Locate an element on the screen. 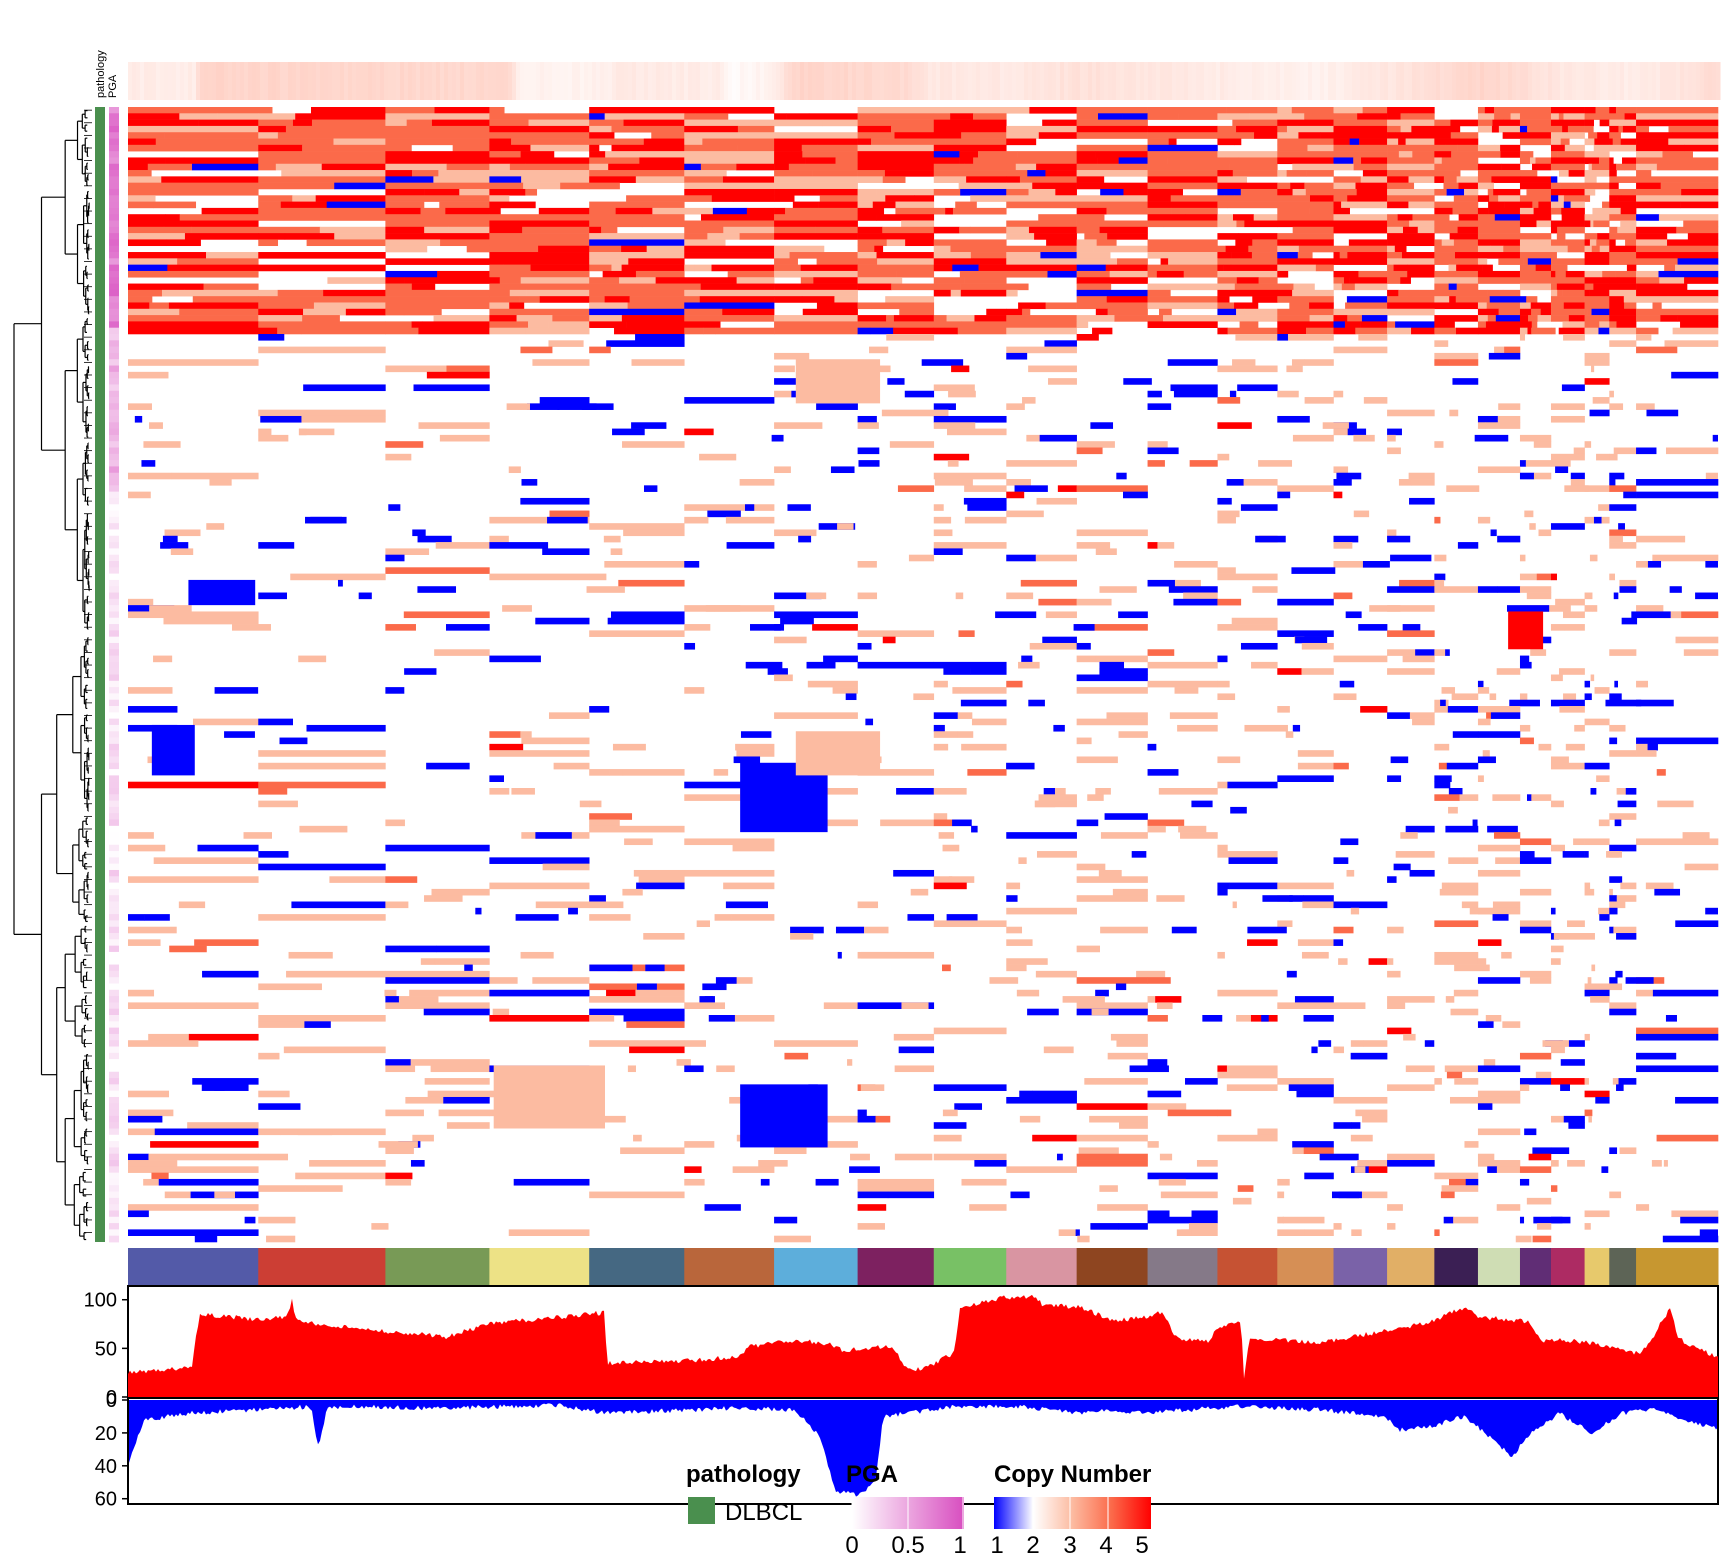 This screenshot has height=1556, width=1728. pathology-legend: pathology DLBCL is located at coordinates (744, 1493).